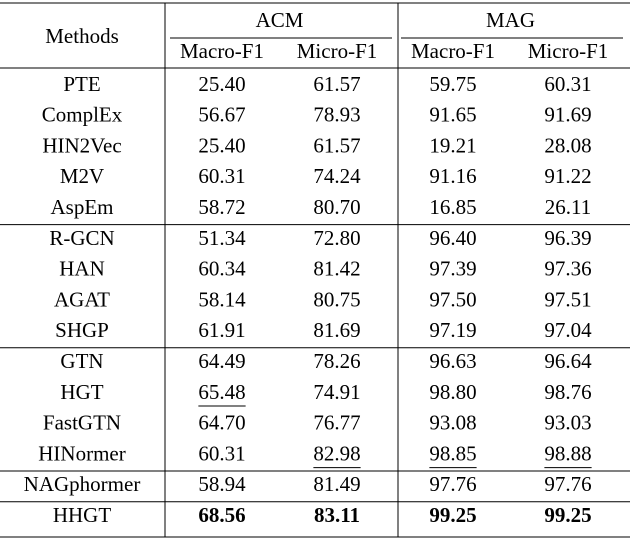 The width and height of the screenshot is (630, 540). I want to click on method-name: NAGphormer, so click(82, 484).